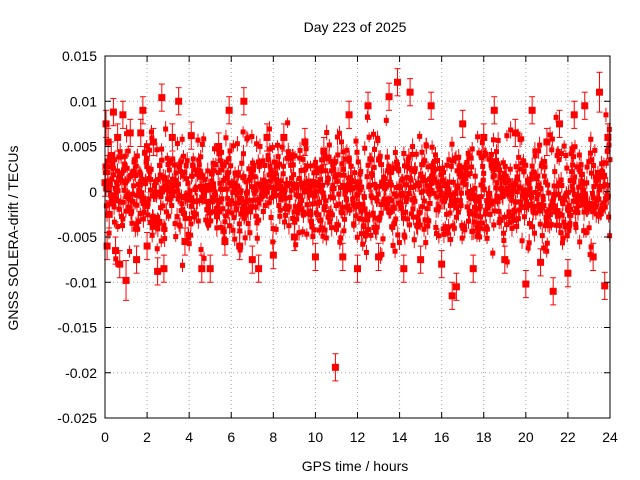 This screenshot has width=640, height=480. What do you see at coordinates (526, 437) in the screenshot?
I see `x-tick-label: 20` at bounding box center [526, 437].